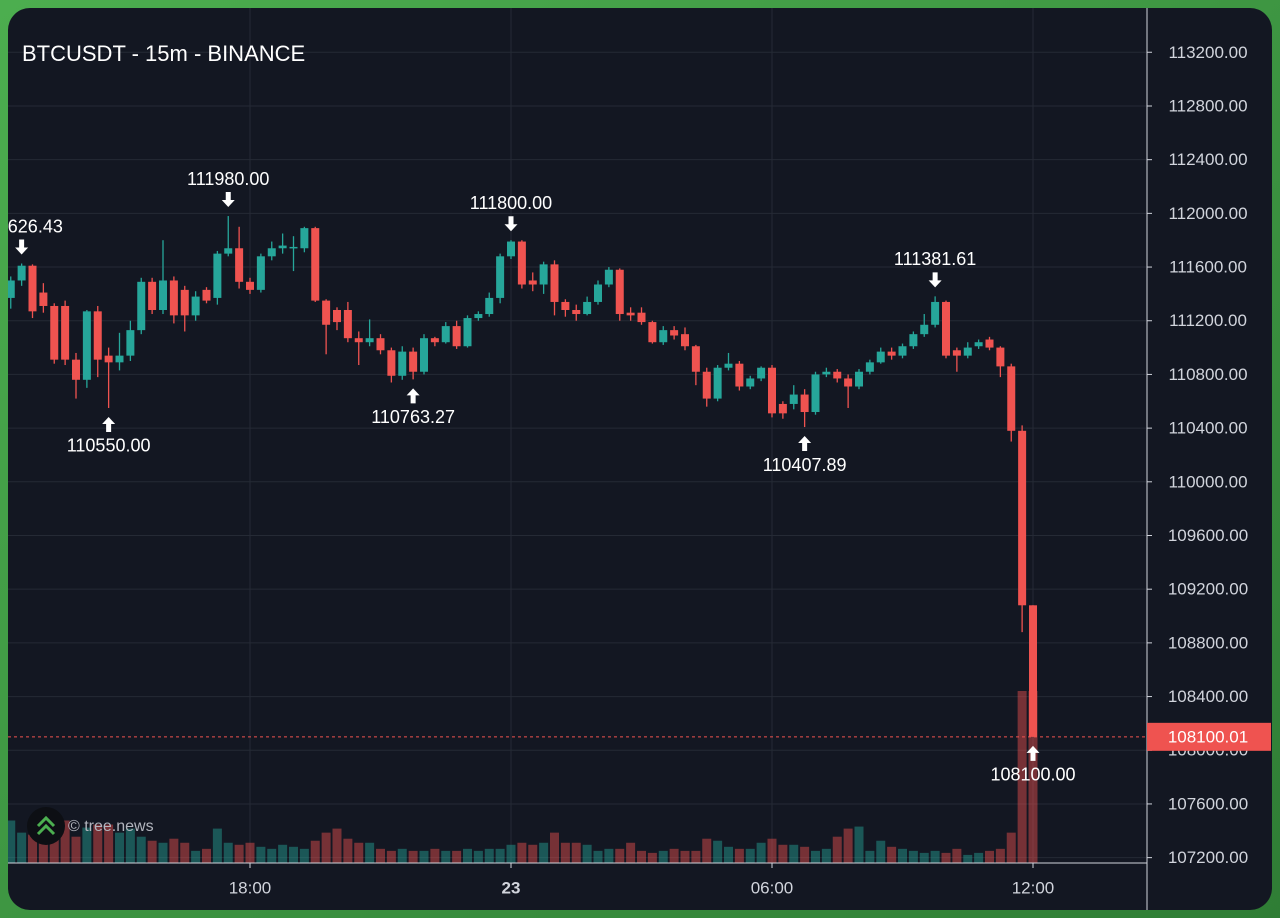  Describe the element at coordinates (46, 826) in the screenshot. I see `watermark-logo` at that location.